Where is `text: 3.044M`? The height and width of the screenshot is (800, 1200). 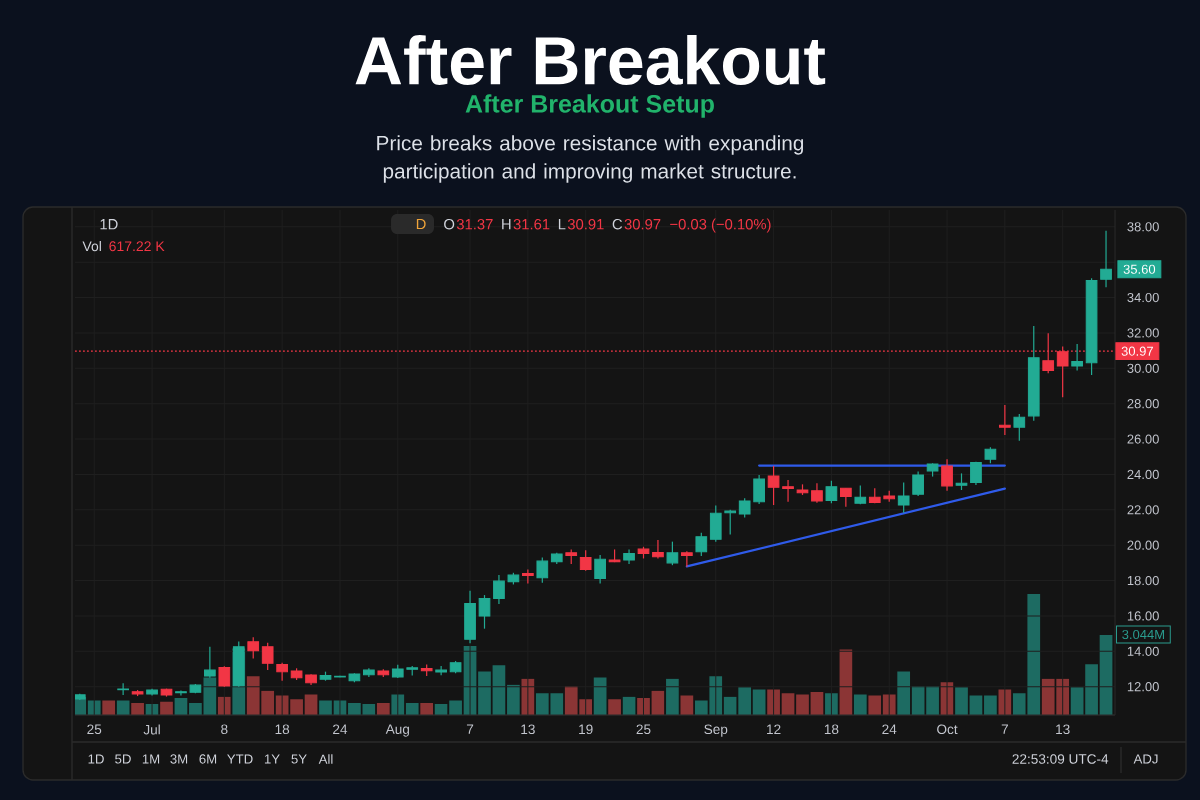
text: 3.044M is located at coordinates (1143, 634).